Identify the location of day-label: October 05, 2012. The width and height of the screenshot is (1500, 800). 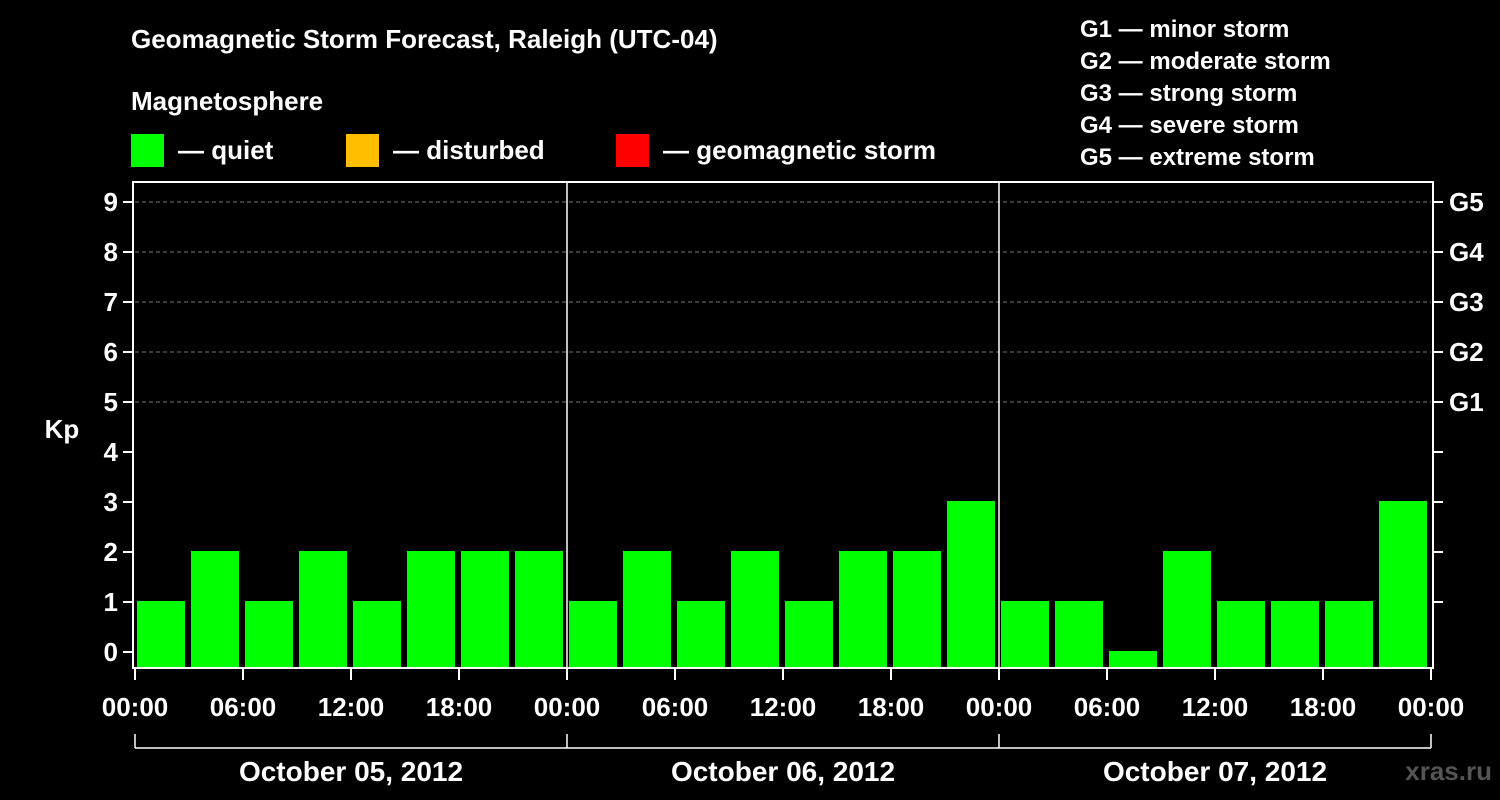
(351, 771).